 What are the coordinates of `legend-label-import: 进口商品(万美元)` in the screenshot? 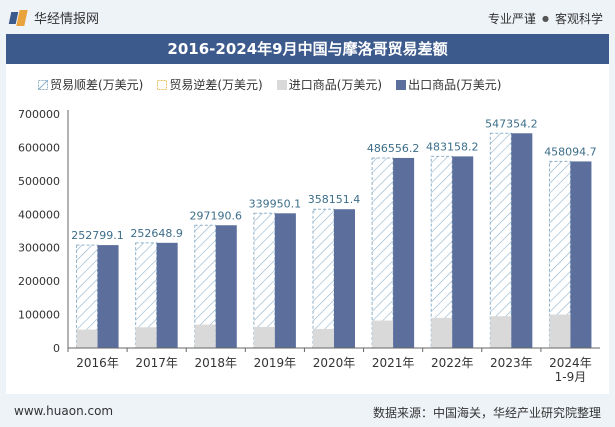 It's located at (335, 85).